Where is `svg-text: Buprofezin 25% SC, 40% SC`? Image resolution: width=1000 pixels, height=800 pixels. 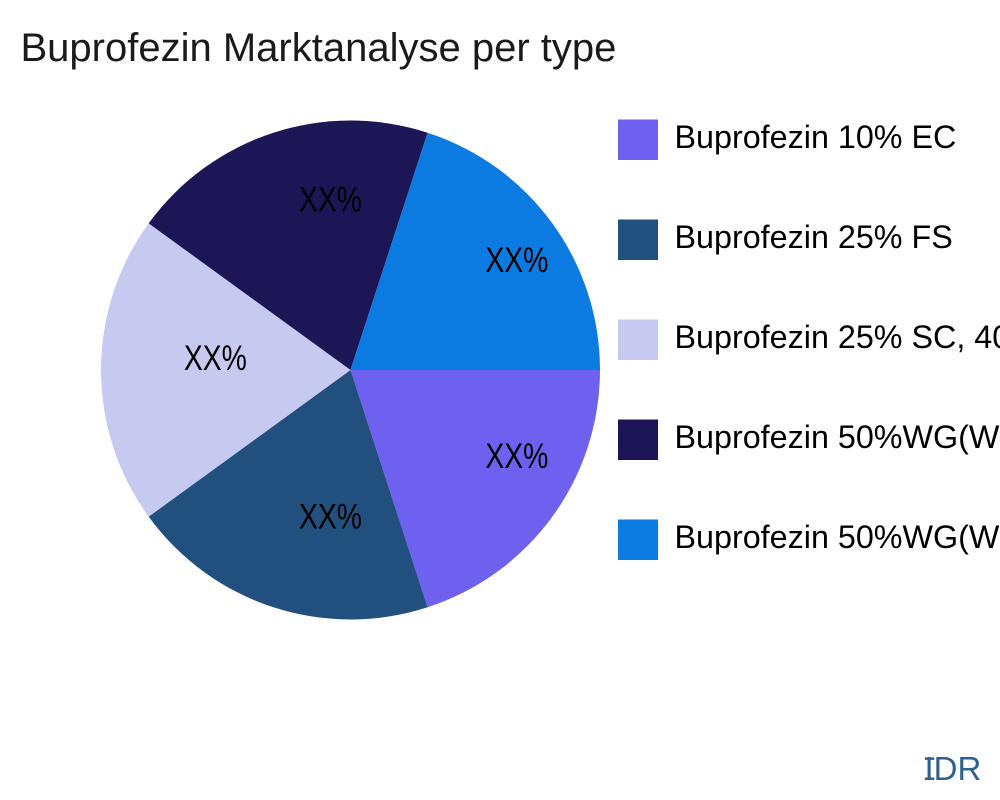 svg-text: Buprofezin 25% SC, 40% SC is located at coordinates (837, 337).